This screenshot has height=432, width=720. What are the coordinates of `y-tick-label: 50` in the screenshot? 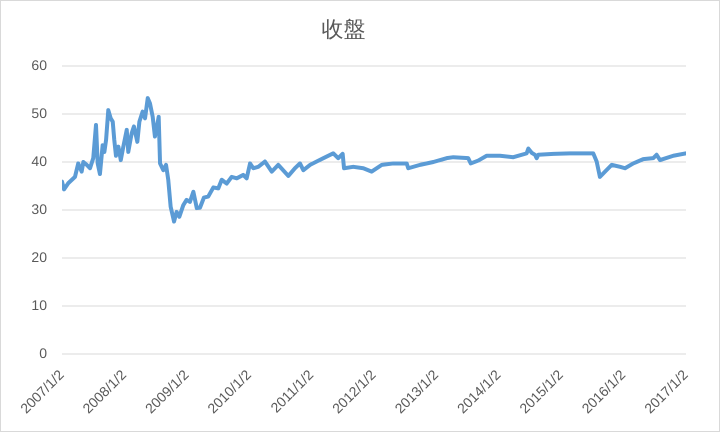 It's located at (39, 112).